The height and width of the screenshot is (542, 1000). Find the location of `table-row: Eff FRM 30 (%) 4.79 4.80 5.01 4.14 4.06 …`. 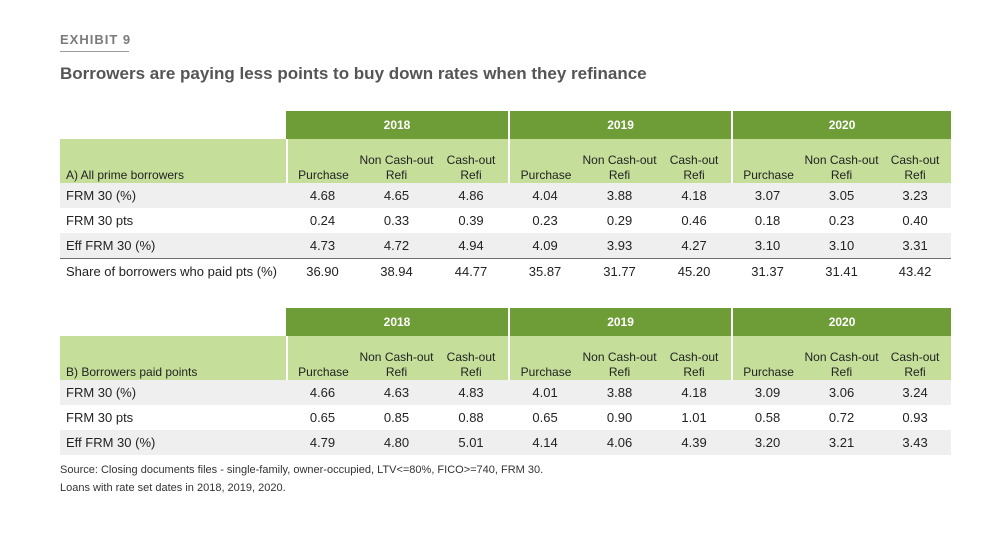

table-row: Eff FRM 30 (%) 4.79 4.80 5.01 4.14 4.06 … is located at coordinates (506, 442).